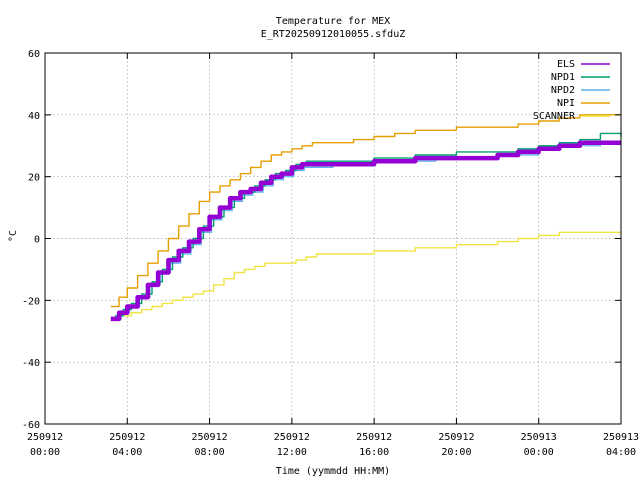 The height and width of the screenshot is (480, 640). What do you see at coordinates (333, 34) in the screenshot?
I see `chart-subtitle: E_RT20250912010055.sfduZ` at bounding box center [333, 34].